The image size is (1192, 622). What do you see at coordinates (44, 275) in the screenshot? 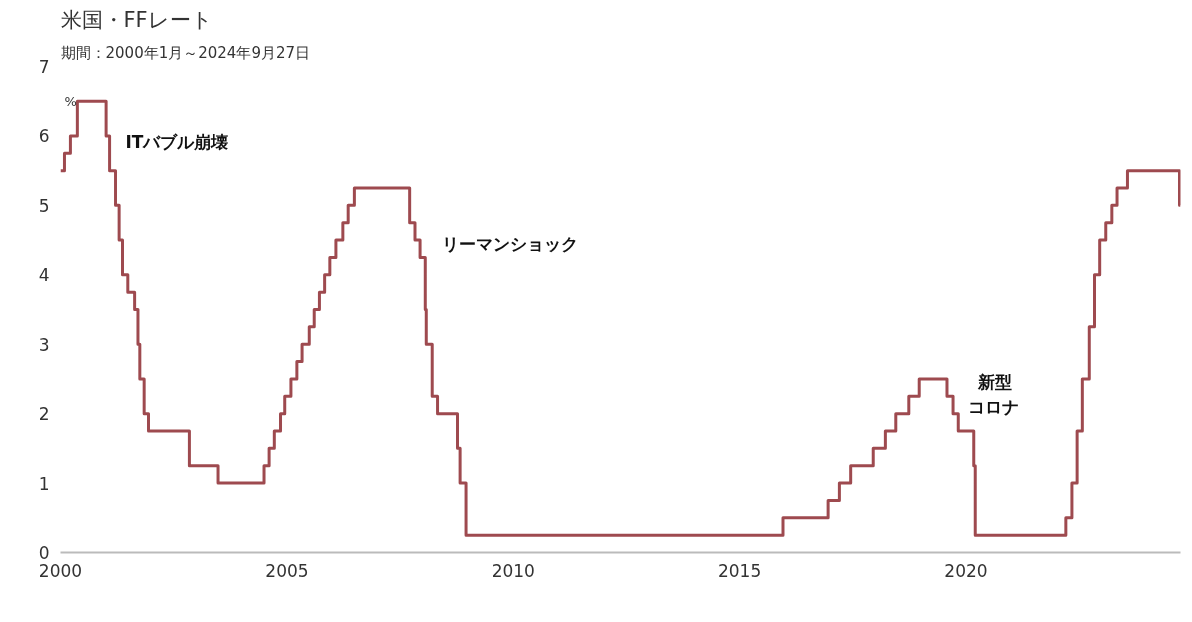
I see `y-tick-label: 4` at bounding box center [44, 275].